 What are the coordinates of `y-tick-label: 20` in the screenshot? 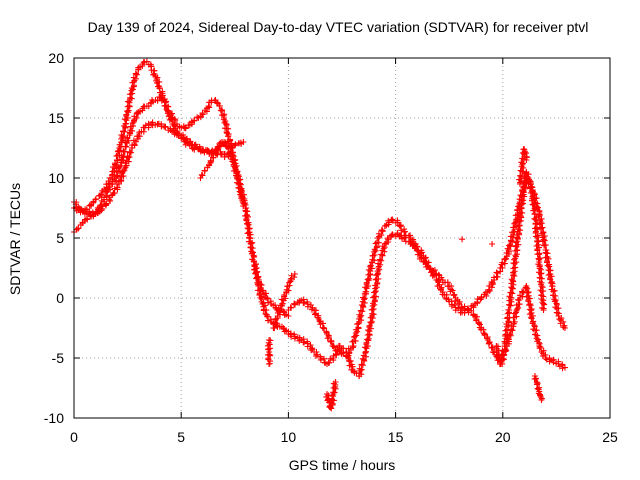 It's located at (56, 58).